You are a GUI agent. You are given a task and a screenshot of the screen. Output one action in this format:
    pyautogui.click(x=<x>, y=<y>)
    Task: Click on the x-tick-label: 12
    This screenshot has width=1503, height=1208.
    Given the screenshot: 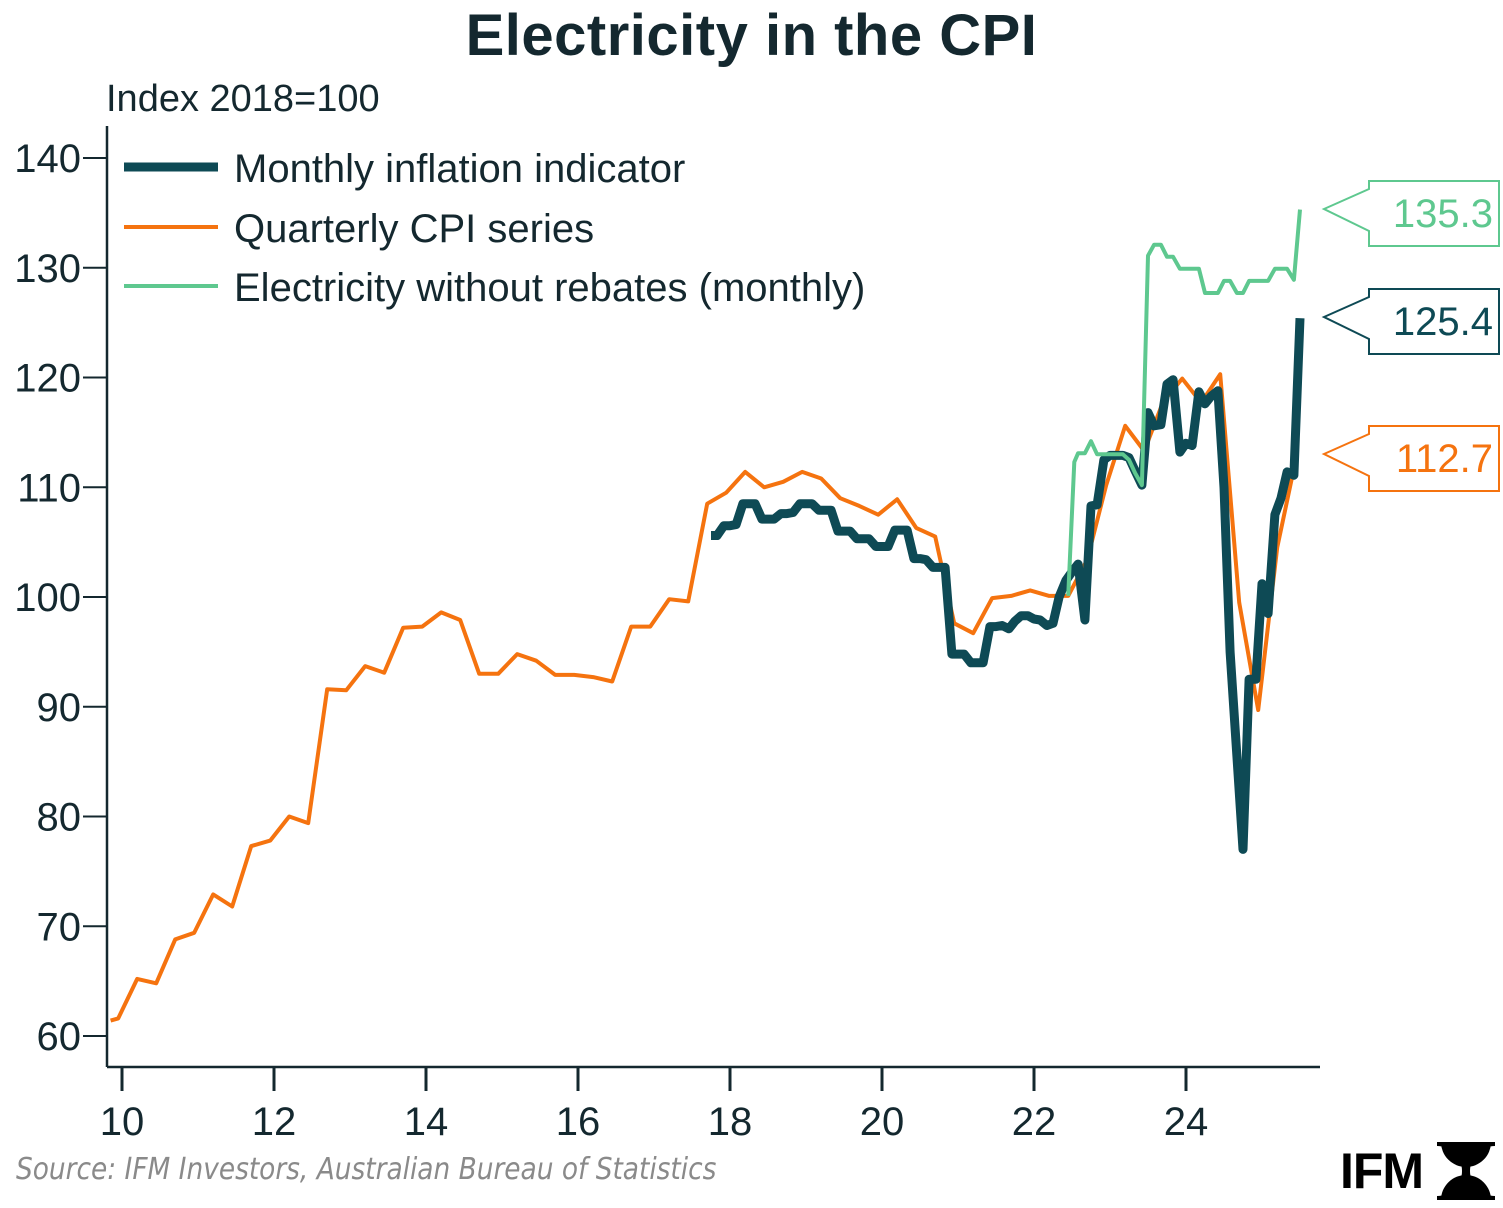 What is the action you would take?
    pyautogui.click(x=274, y=1122)
    